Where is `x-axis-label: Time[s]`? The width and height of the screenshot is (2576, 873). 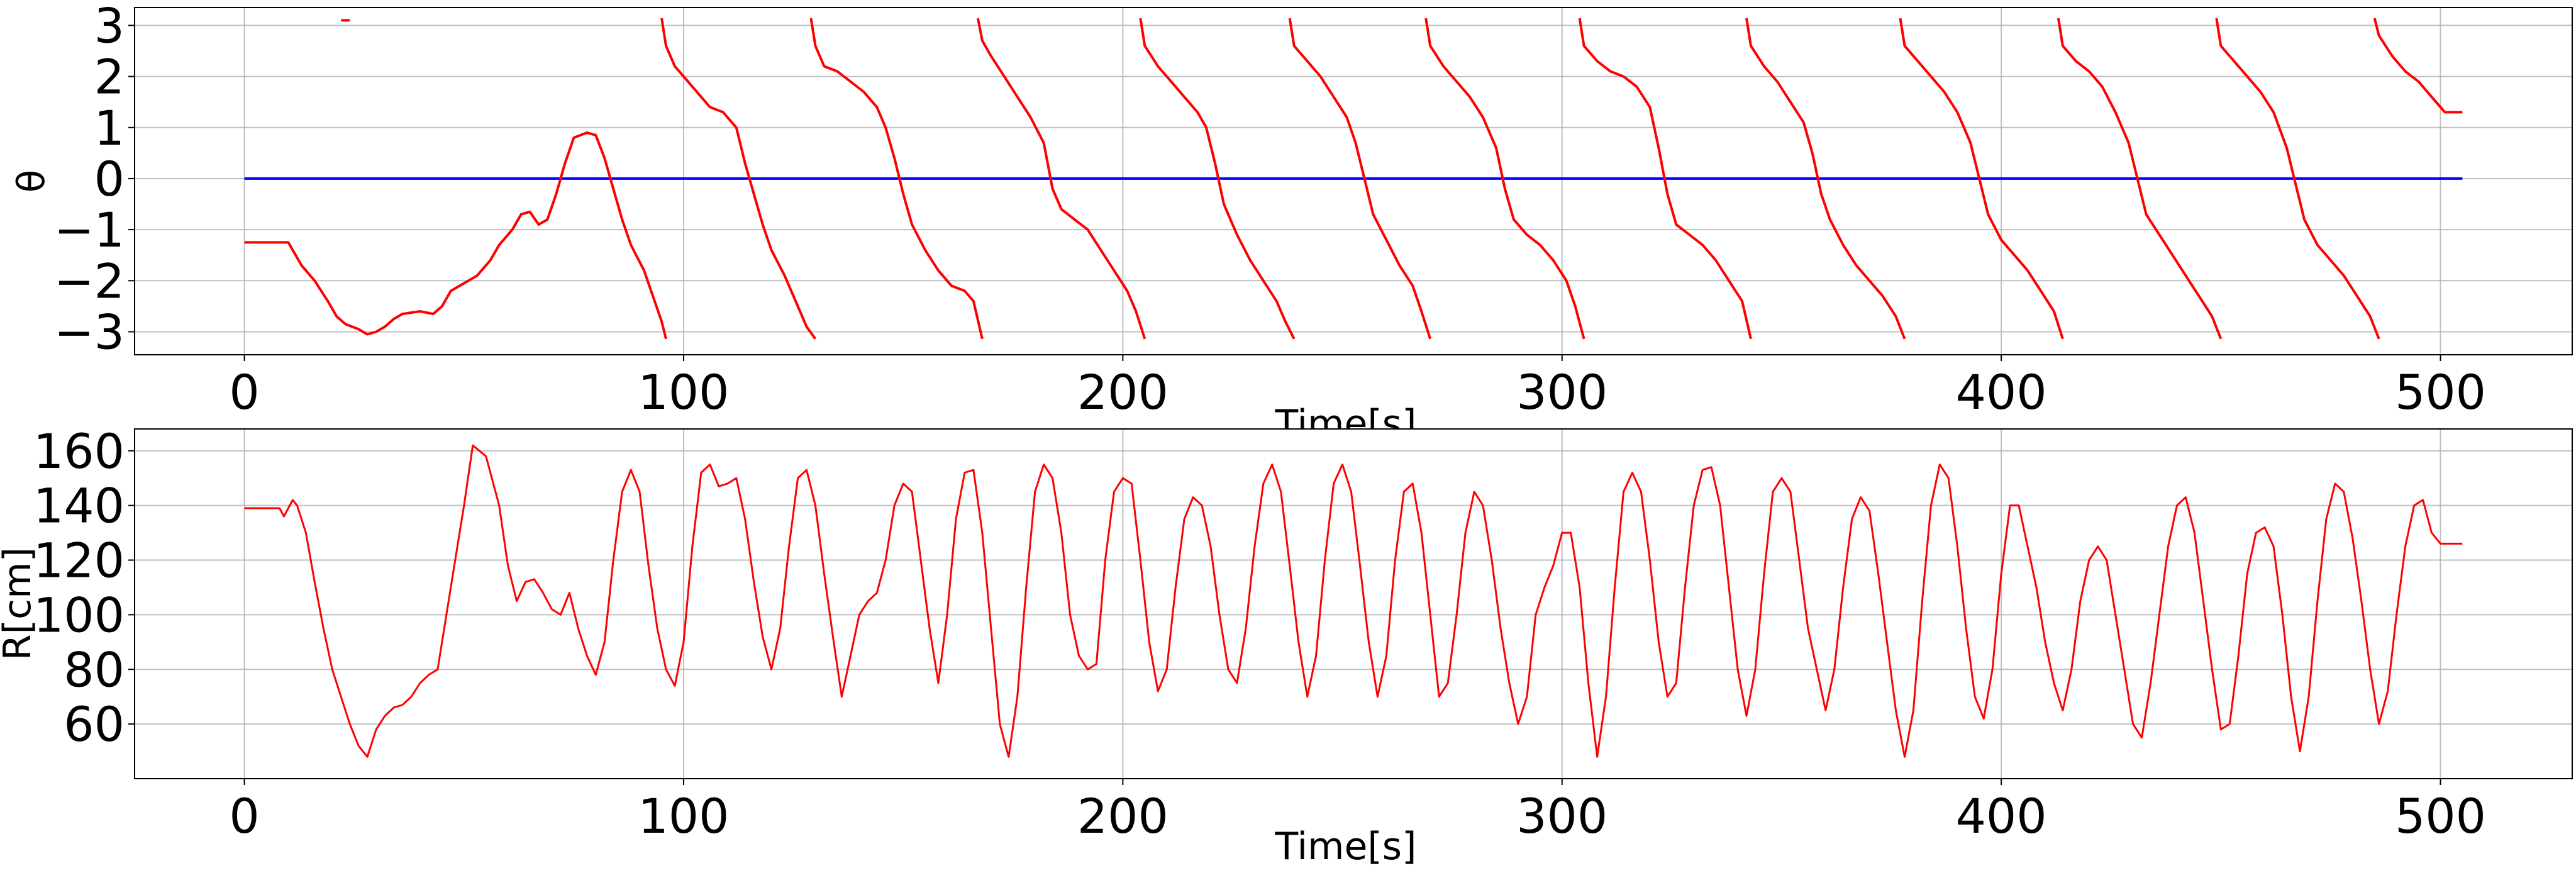 x-axis-label: Time[s] is located at coordinates (1346, 847).